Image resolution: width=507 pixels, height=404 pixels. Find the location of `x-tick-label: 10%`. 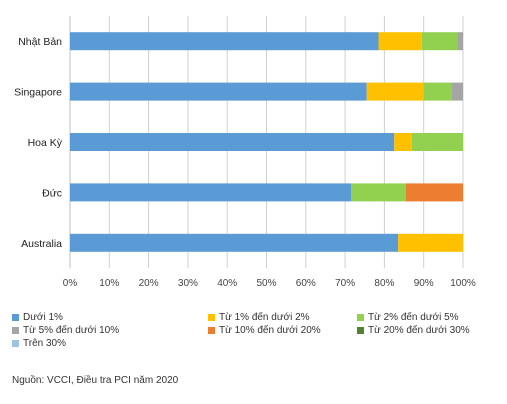

x-tick-label: 10% is located at coordinates (109, 283).